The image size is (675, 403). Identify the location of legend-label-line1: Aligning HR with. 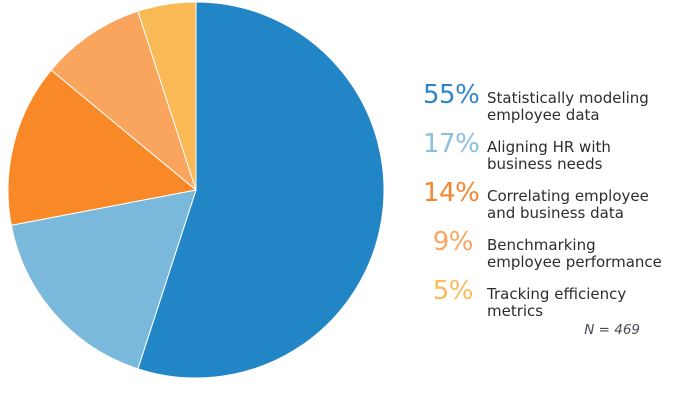
(549, 147).